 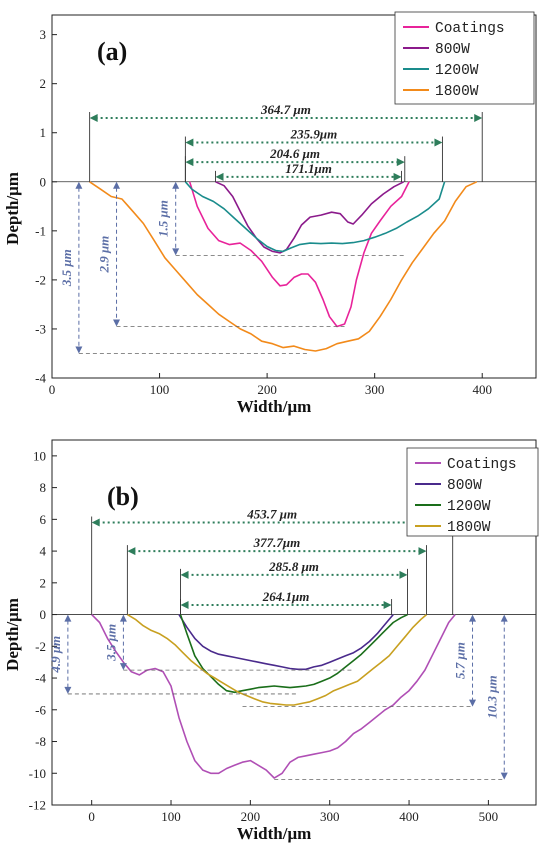 What do you see at coordinates (112, 51) in the screenshot?
I see `chart-0-panel-label: (a)` at bounding box center [112, 51].